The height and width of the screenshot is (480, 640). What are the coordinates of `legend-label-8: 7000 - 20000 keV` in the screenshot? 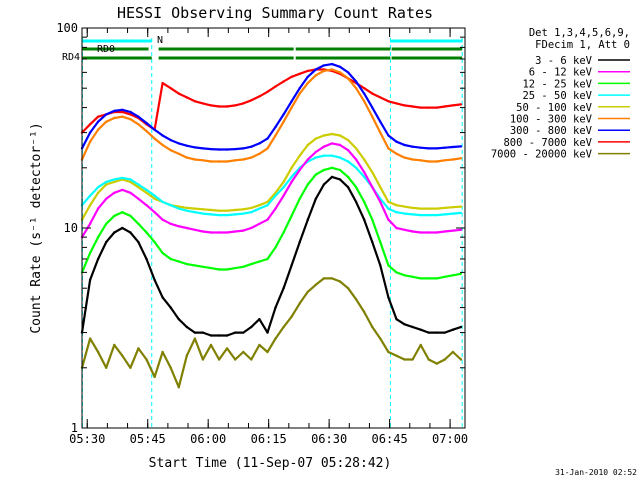 It's located at (542, 155).